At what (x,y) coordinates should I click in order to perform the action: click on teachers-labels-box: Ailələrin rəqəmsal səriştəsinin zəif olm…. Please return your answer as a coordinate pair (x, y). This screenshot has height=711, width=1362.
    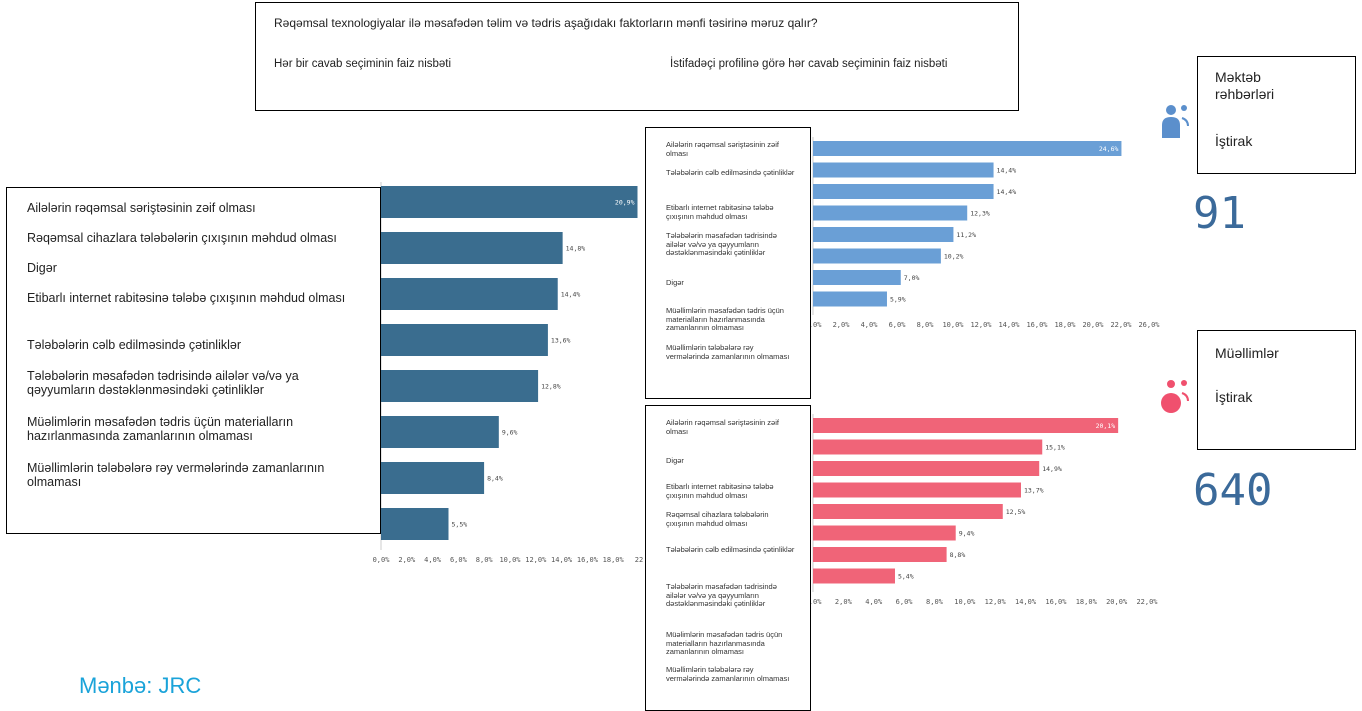
    Looking at the image, I should click on (728, 558).